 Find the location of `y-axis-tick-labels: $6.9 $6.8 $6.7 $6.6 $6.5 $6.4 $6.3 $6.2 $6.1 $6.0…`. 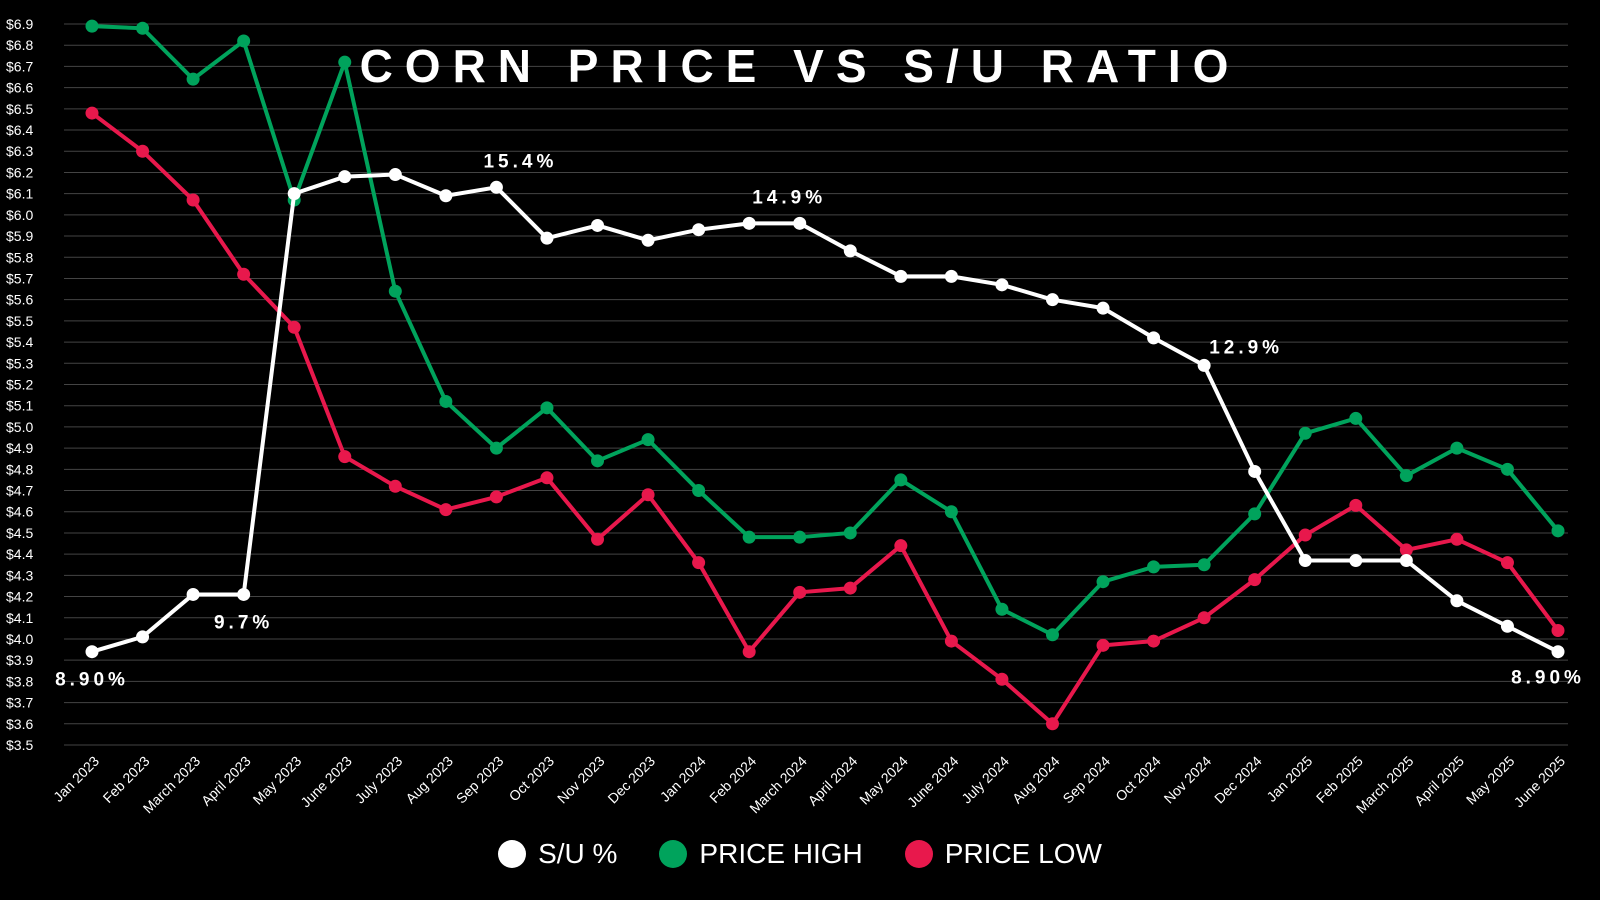

y-axis-tick-labels: $6.9 $6.8 $6.7 $6.6 $6.5 $6.4 $6.3 $6.2 $6.1 $6.0… is located at coordinates (19, 384).